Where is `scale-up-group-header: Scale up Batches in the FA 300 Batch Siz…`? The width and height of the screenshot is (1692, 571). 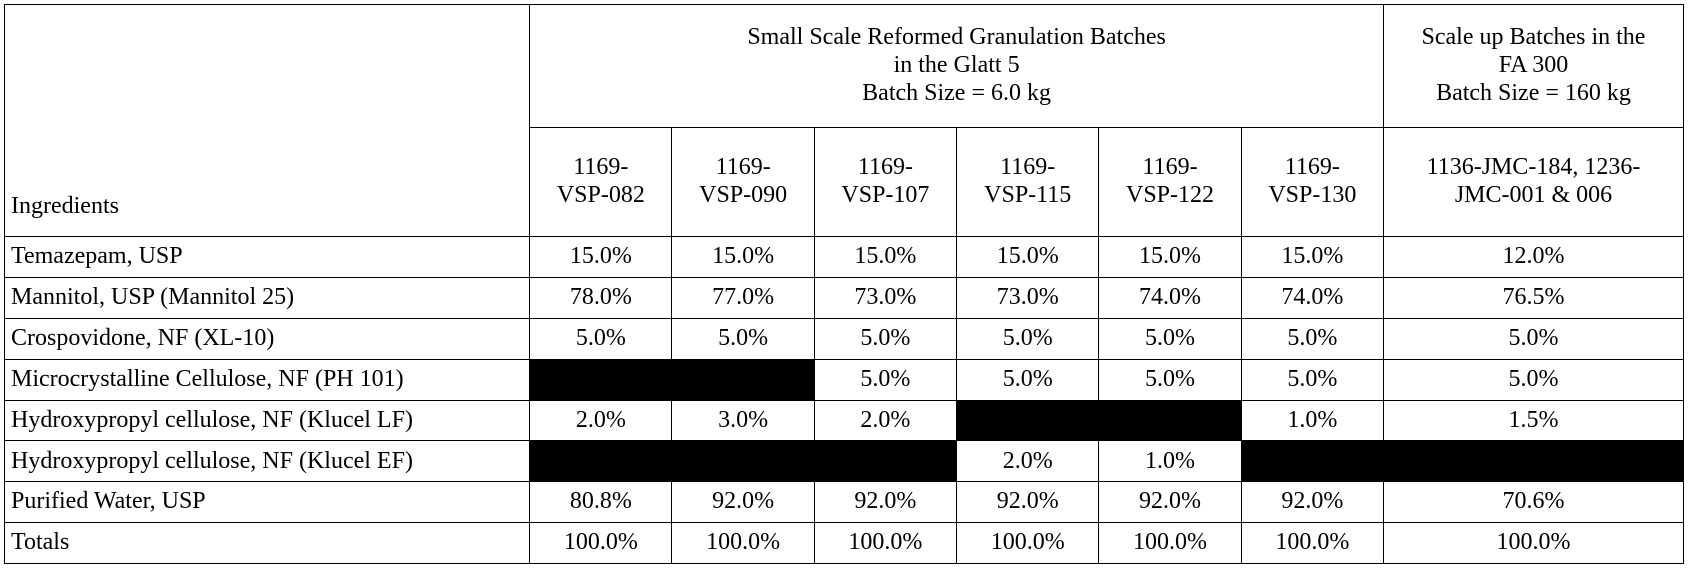
scale-up-group-header: Scale up Batches in the FA 300 Batch Siz… is located at coordinates (1533, 66).